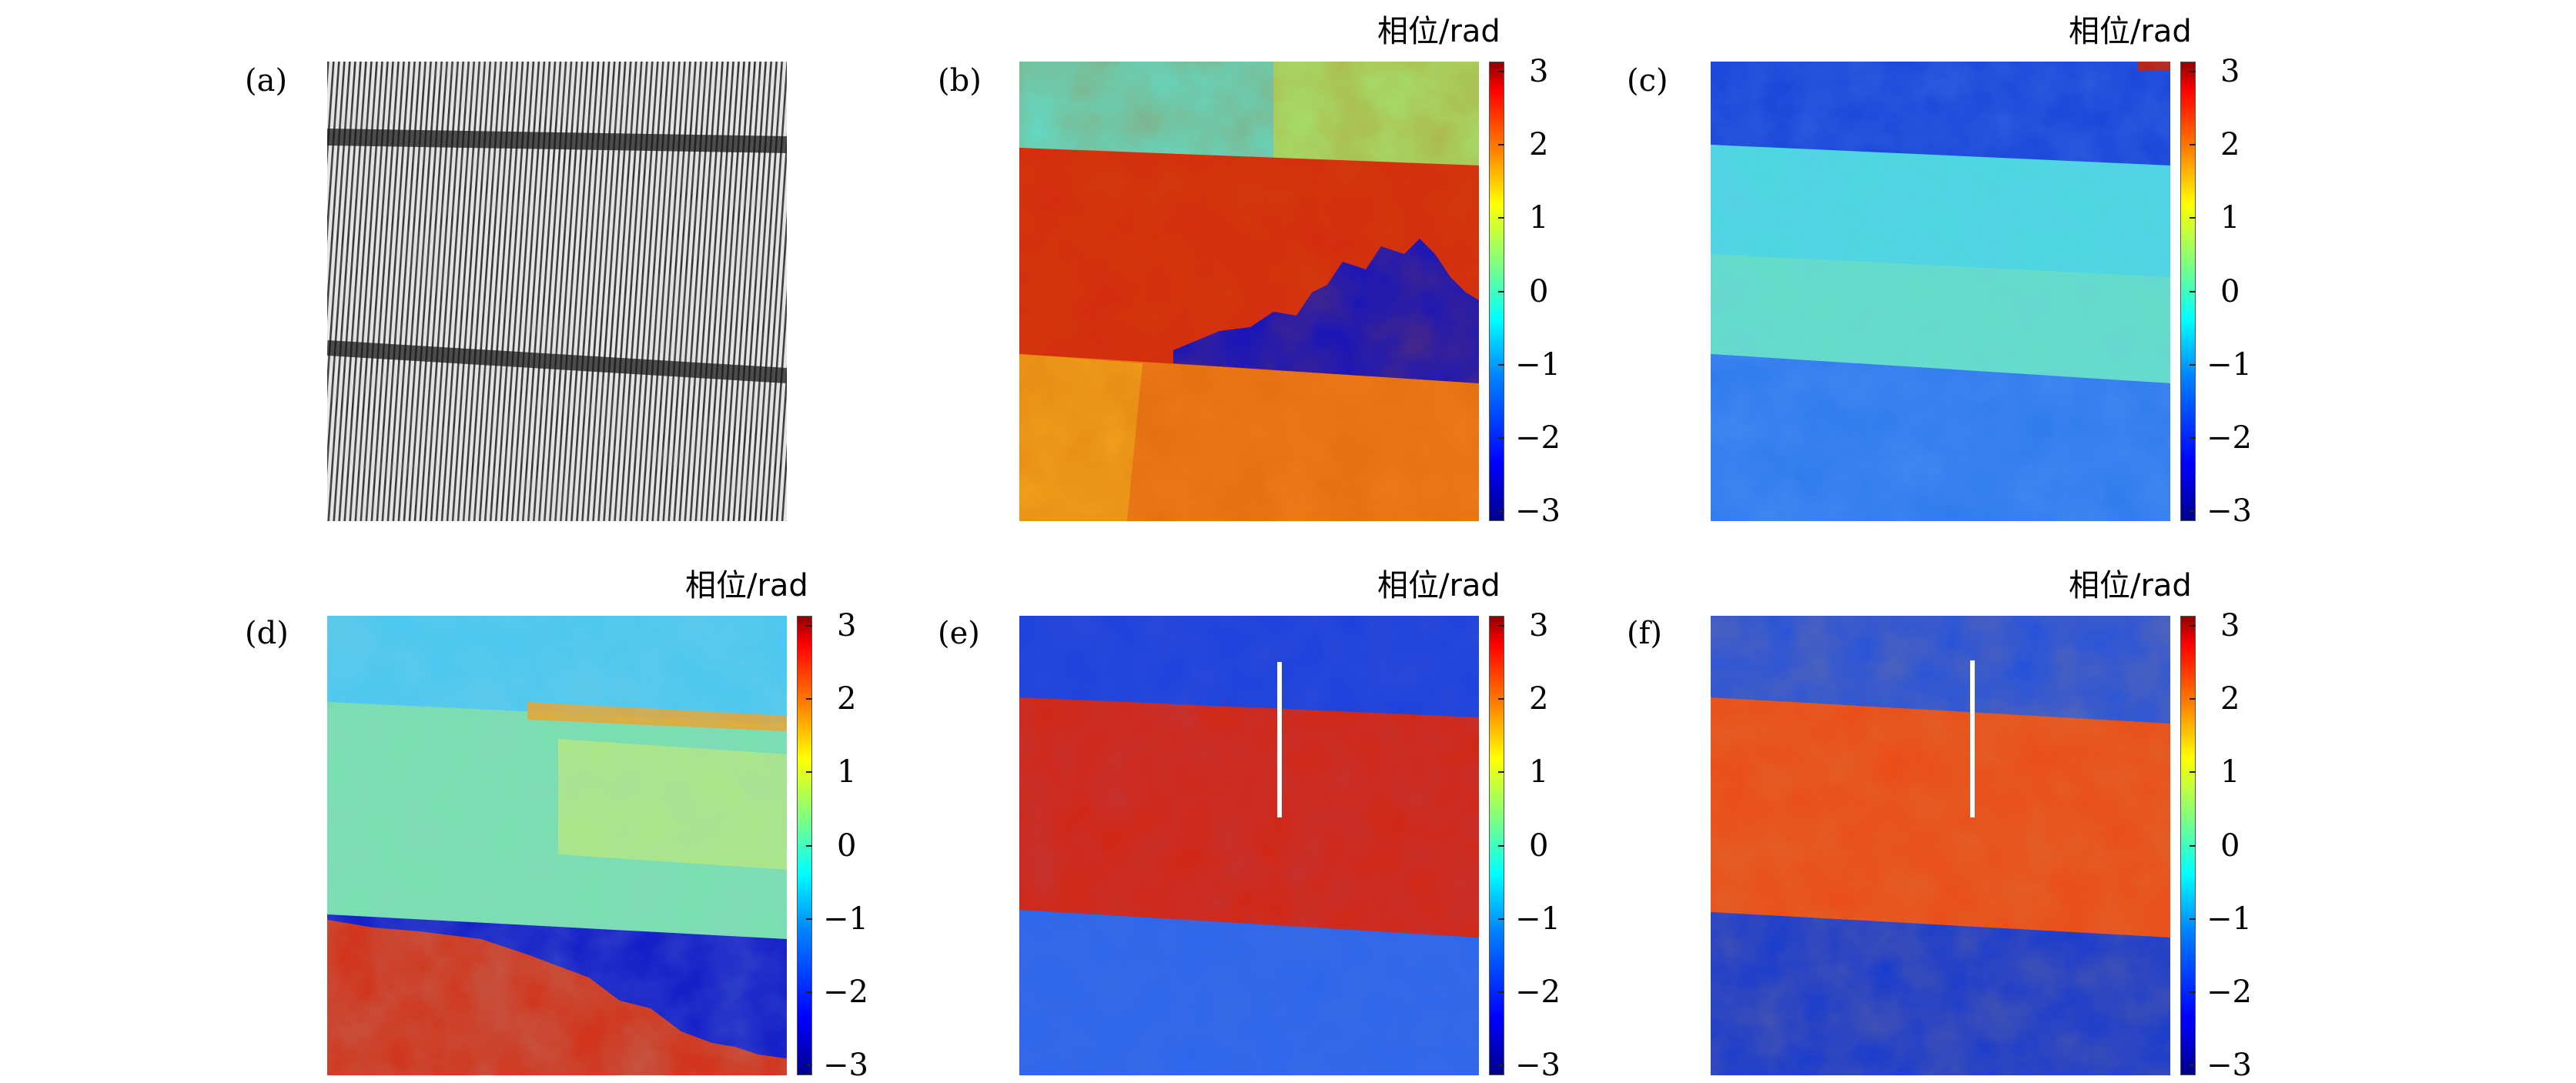 The height and width of the screenshot is (1083, 2576). What do you see at coordinates (557, 845) in the screenshot?
I see `phase-map-d` at bounding box center [557, 845].